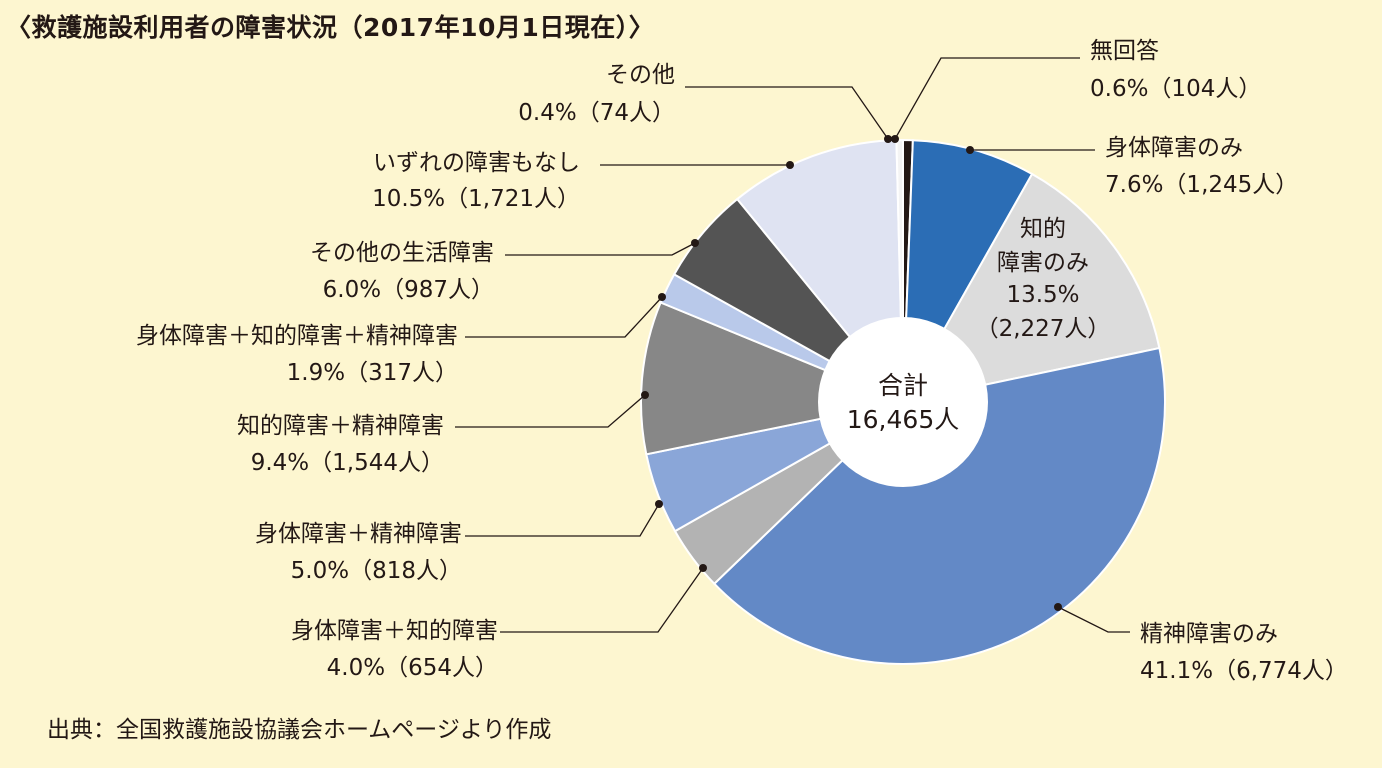  I want to click on slice-label-value-3: 41.1%（6,774人）, so click(1244, 671).